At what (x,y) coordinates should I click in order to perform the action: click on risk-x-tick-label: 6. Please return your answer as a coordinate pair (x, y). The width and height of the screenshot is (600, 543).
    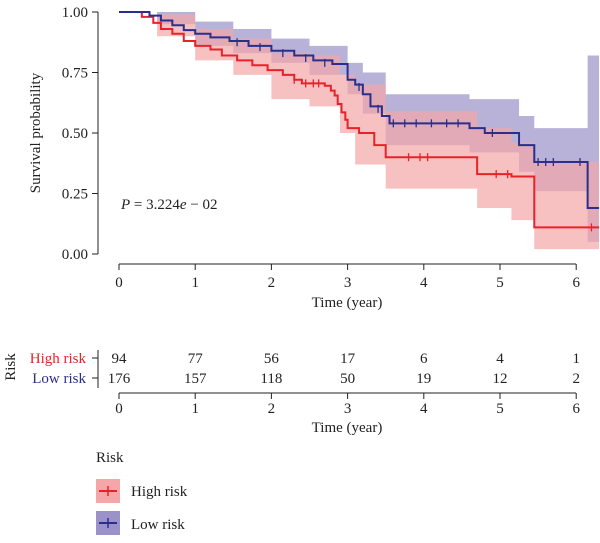
    Looking at the image, I should click on (576, 409).